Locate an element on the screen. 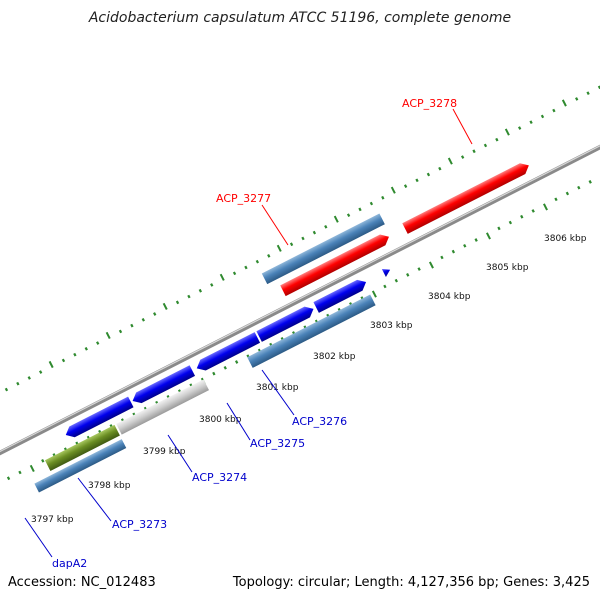 Image resolution: width=600 pixels, height=600 pixels. gene-arrow-dapa2-reverse is located at coordinates (80, 466).